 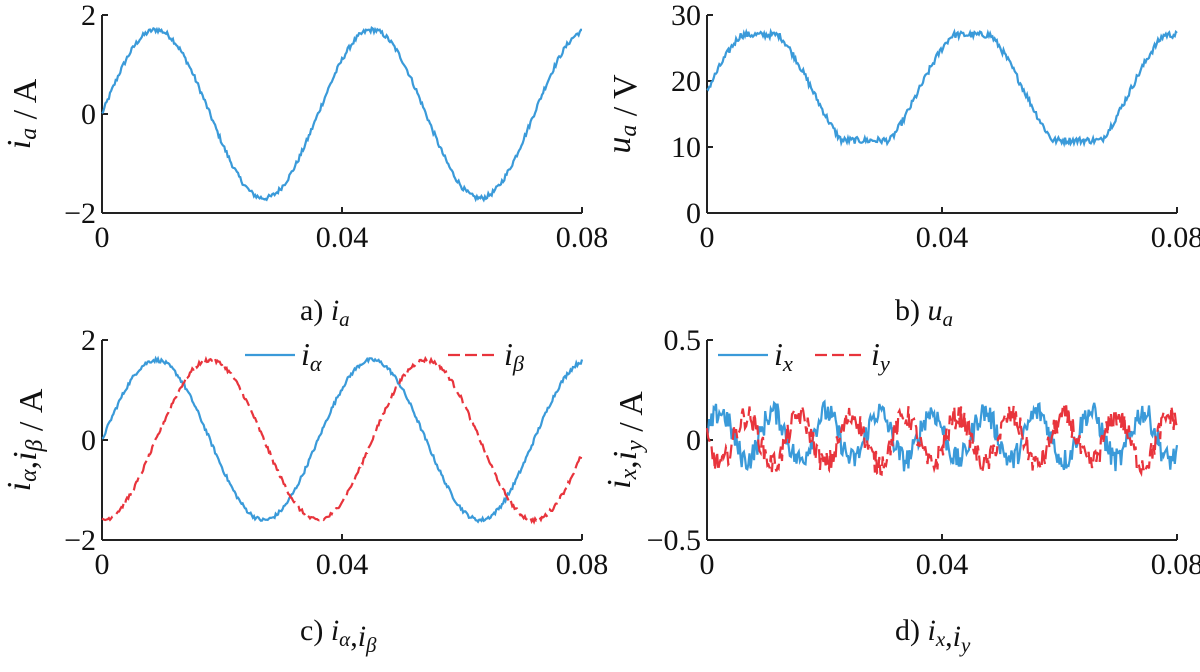 What do you see at coordinates (325, 312) in the screenshot?
I see `panel-caption: a) ia` at bounding box center [325, 312].